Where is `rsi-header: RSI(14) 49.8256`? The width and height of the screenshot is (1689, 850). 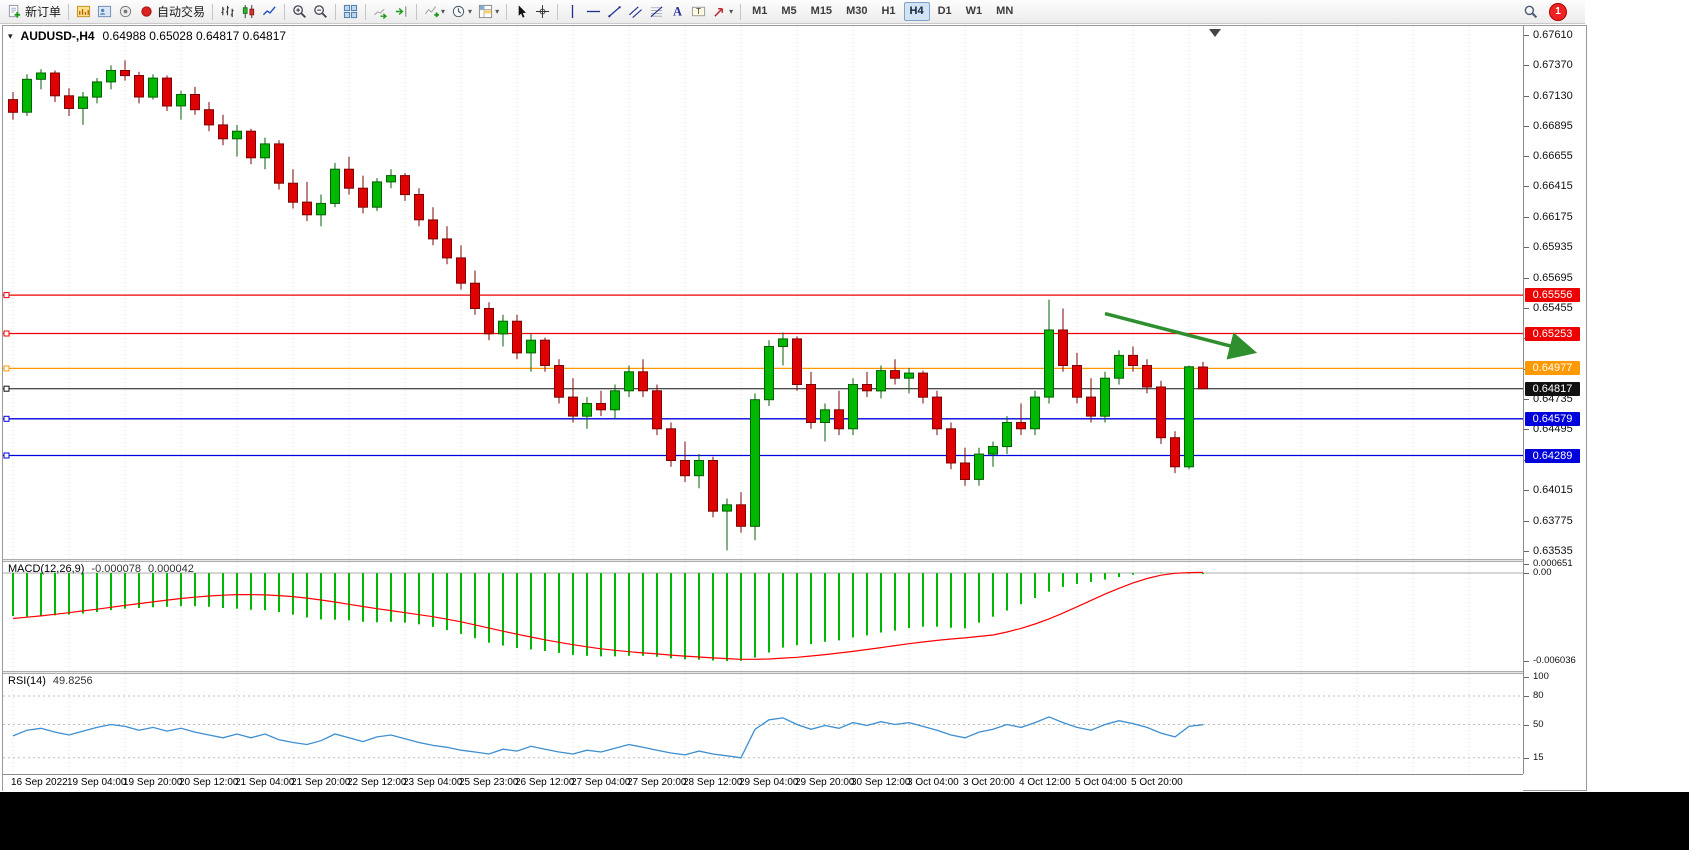
rsi-header: RSI(14) 49.8256 is located at coordinates (50, 681).